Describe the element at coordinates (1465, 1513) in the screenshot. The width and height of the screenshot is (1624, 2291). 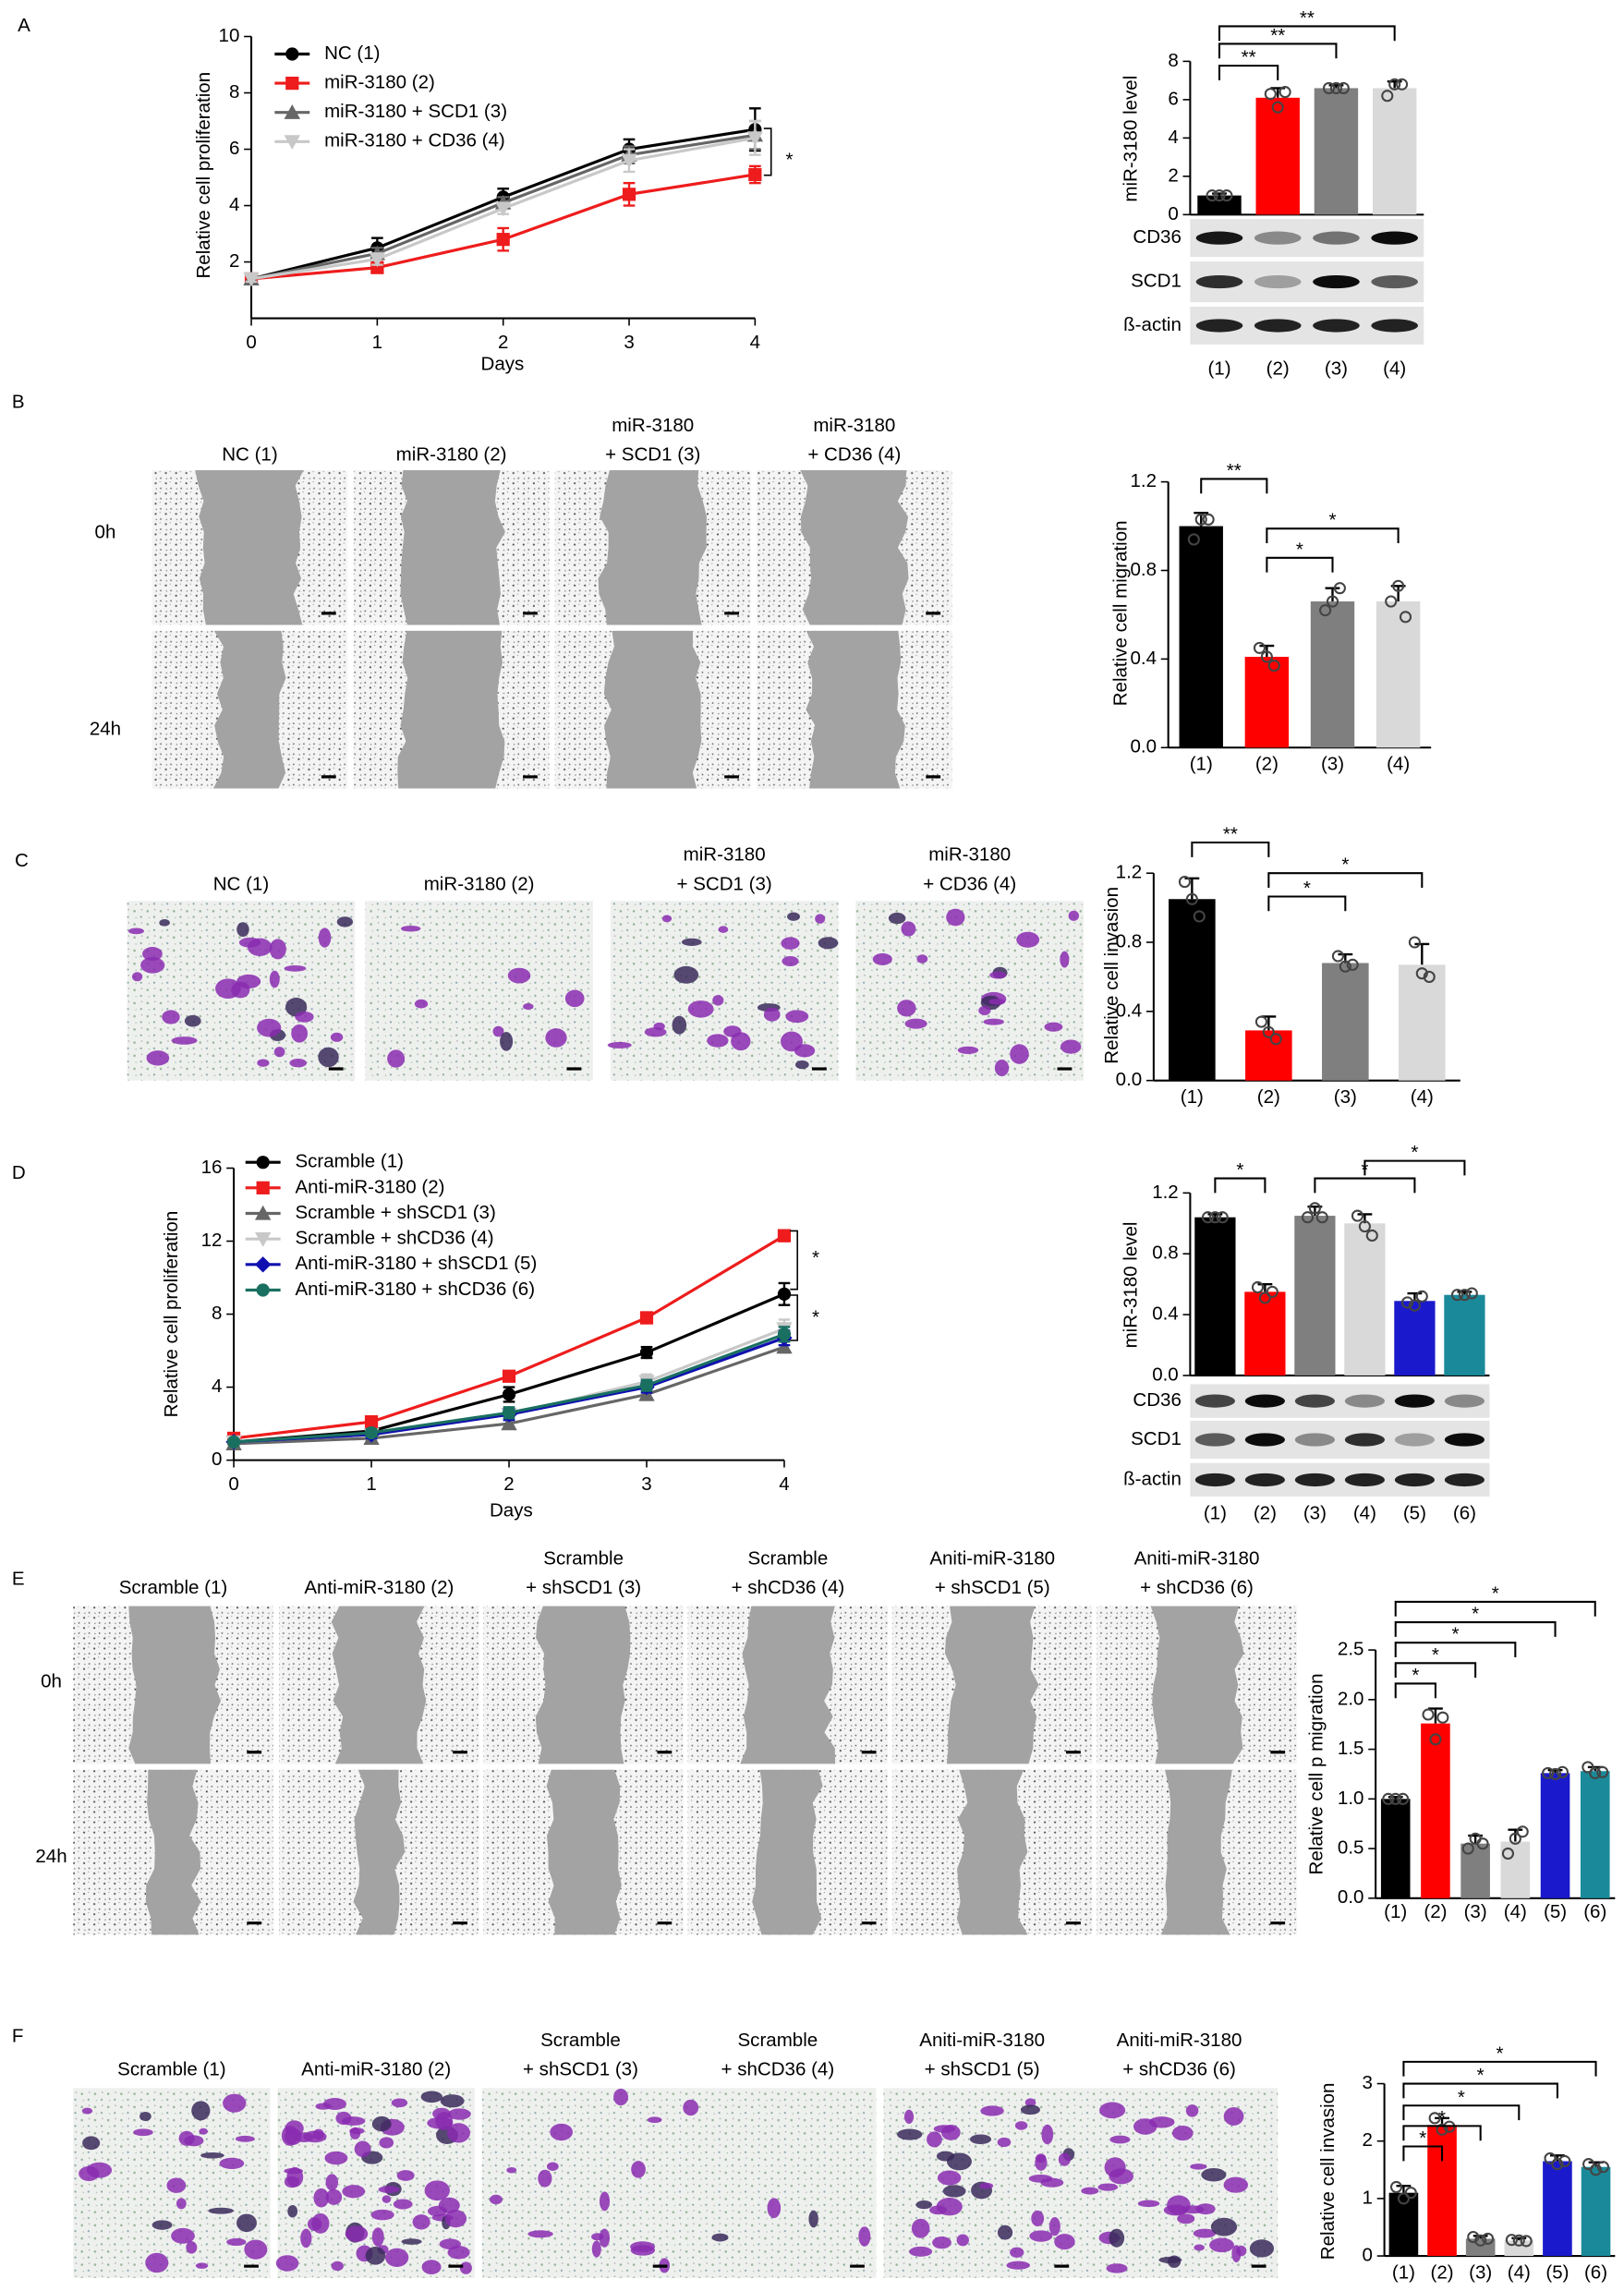
I see `x-tick-label: (6)` at that location.